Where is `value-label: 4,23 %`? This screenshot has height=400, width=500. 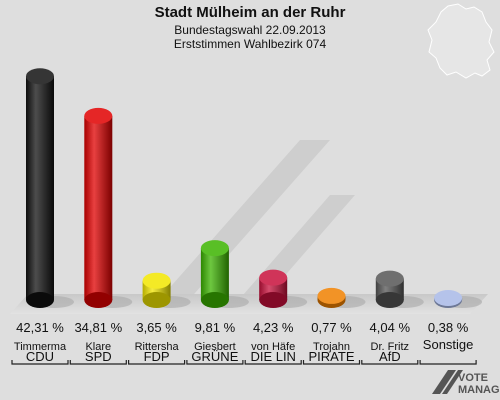
value-label: 4,23 % is located at coordinates (273, 327).